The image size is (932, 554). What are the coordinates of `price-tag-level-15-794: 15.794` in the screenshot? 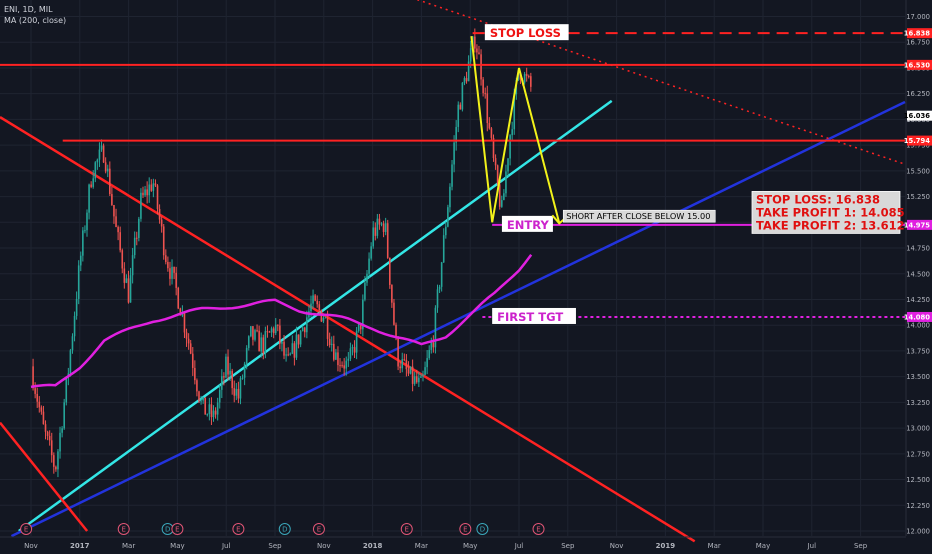 It's located at (917, 141).